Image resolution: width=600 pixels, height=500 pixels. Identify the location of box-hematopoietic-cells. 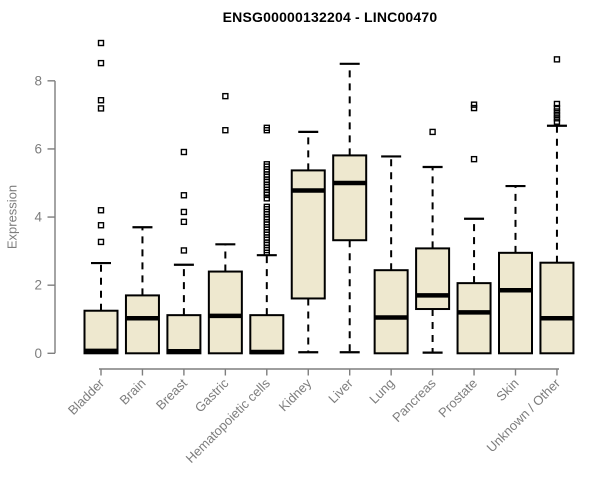
(267, 334).